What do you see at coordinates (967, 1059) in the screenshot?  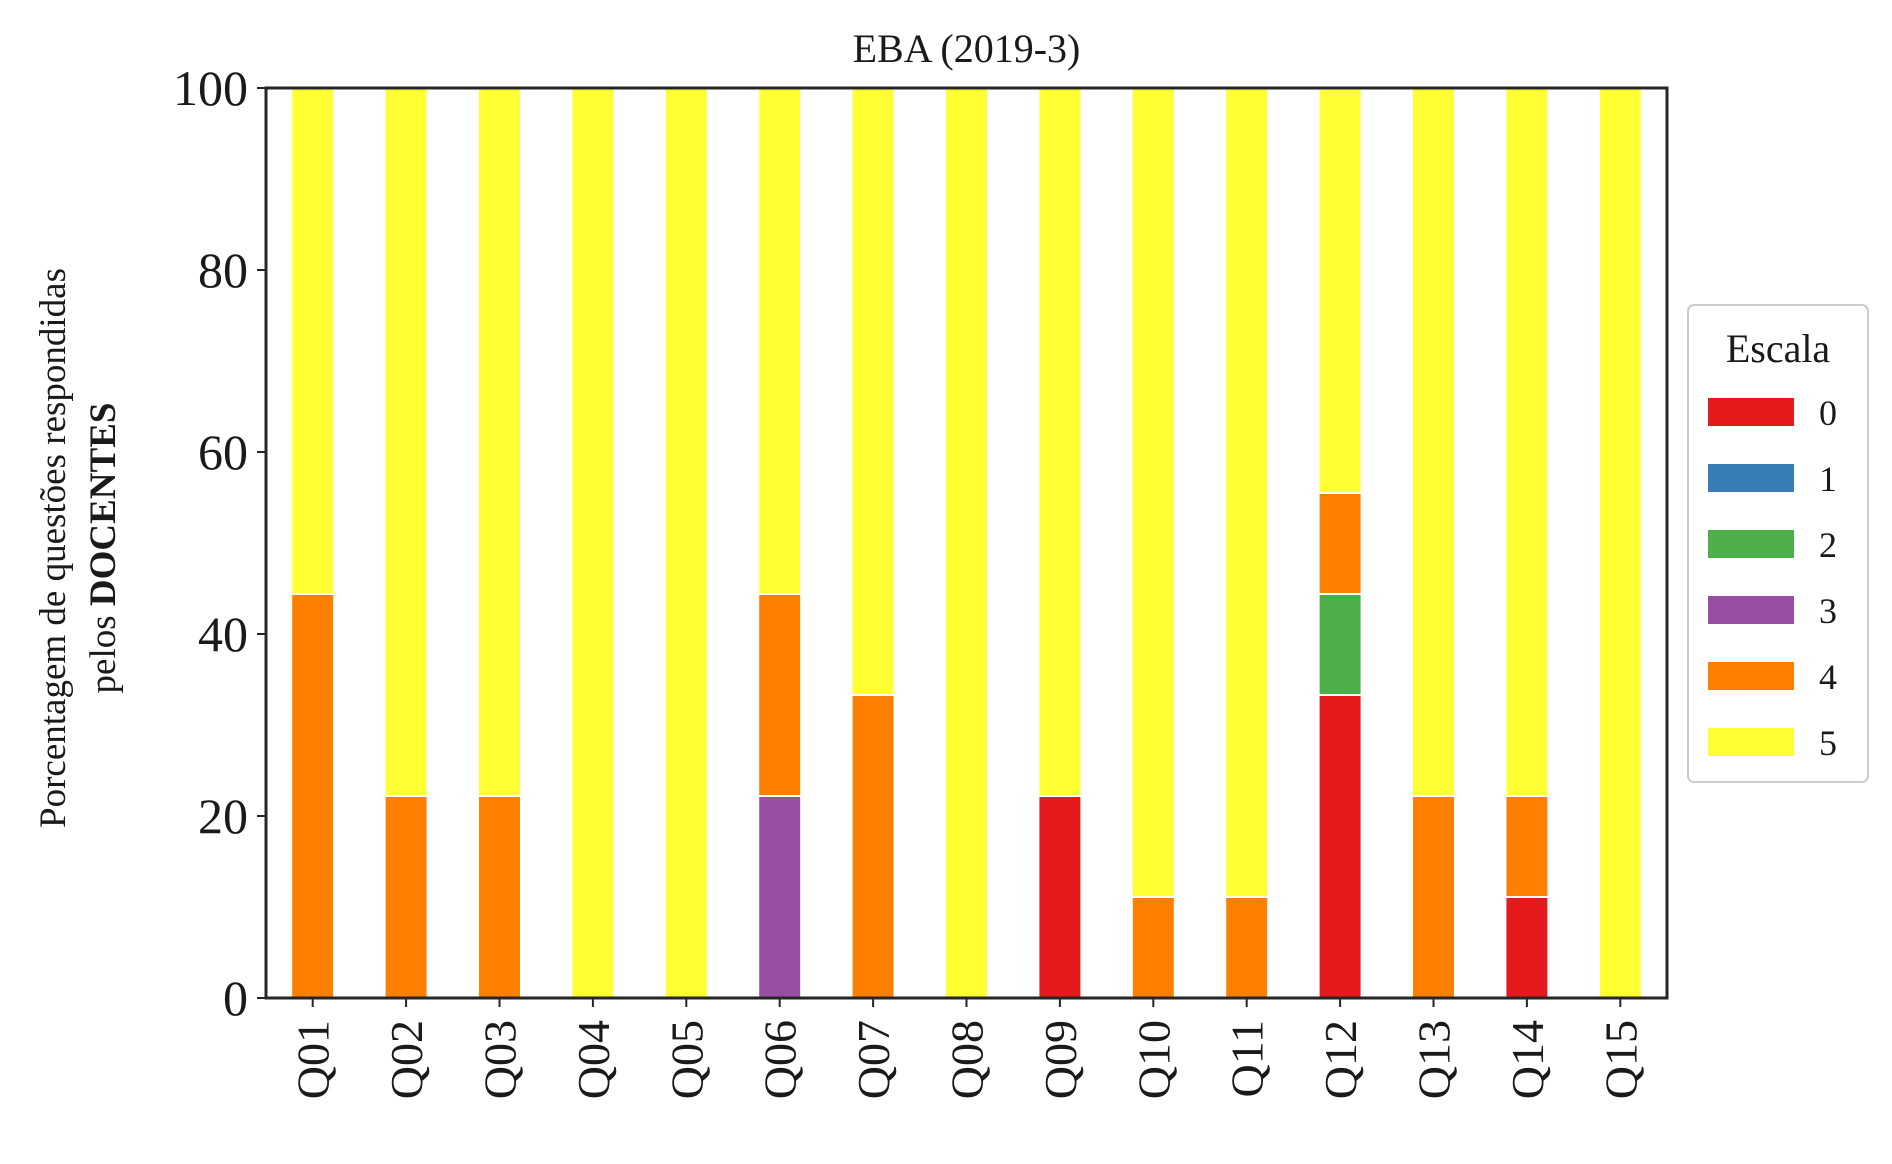 I see `x-tick-label-Q08: Q08` at bounding box center [967, 1059].